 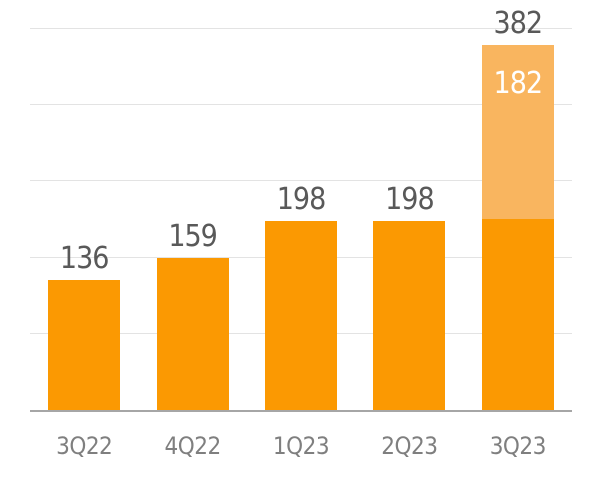 I want to click on bar-3q23-highlight, so click(x=517, y=132).